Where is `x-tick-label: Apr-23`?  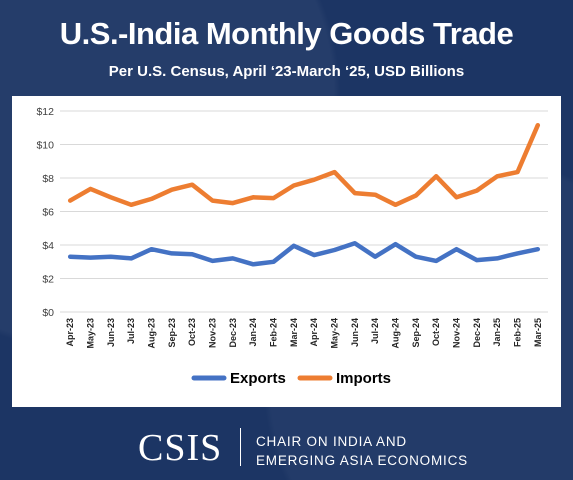 x-tick-label: Apr-23 is located at coordinates (70, 332).